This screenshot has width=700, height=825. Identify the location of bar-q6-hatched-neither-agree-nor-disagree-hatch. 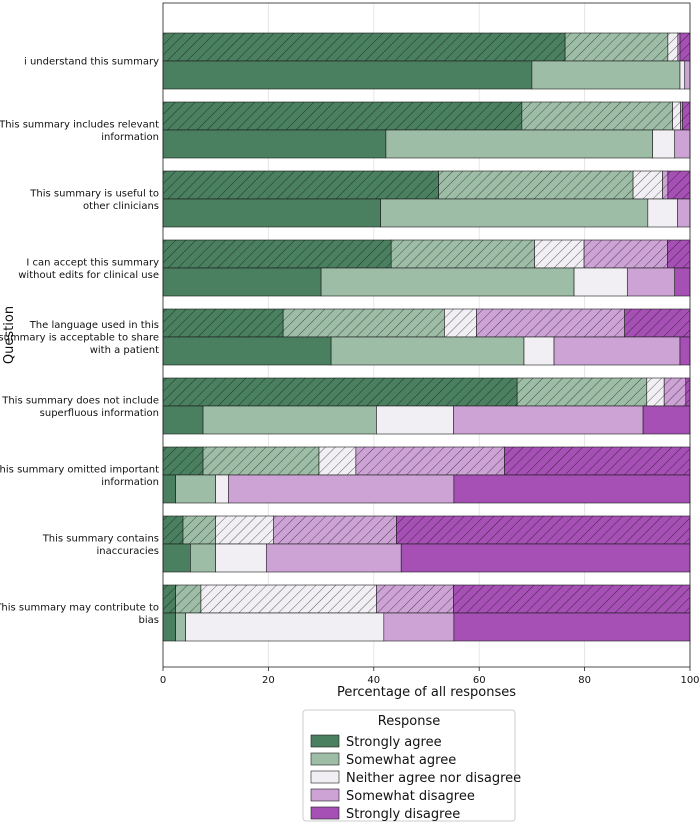
(655, 392).